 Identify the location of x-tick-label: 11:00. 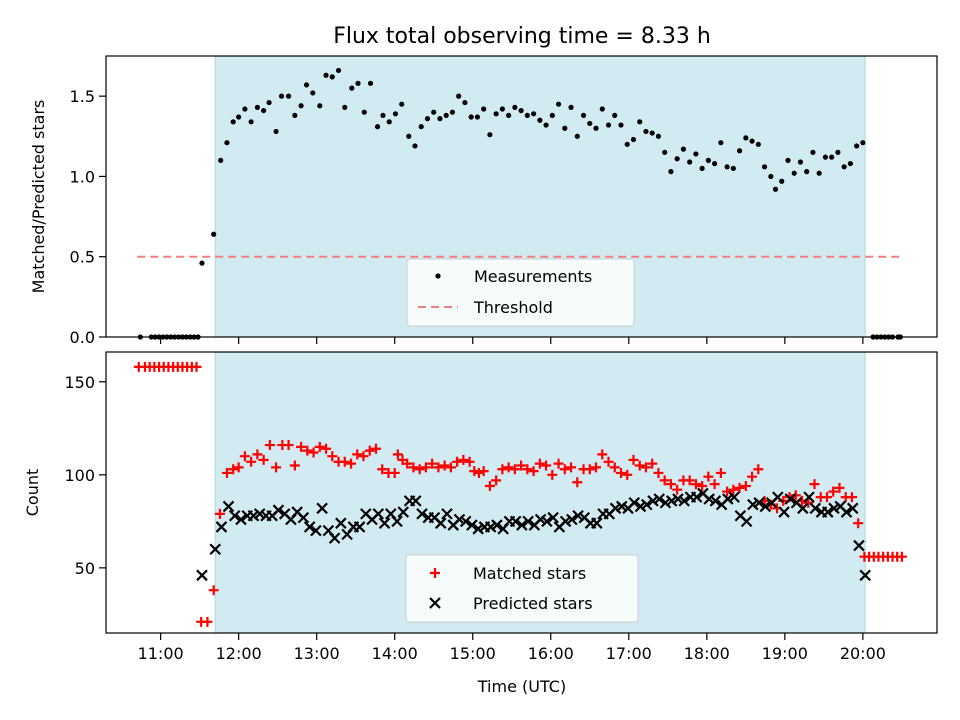
(161, 653).